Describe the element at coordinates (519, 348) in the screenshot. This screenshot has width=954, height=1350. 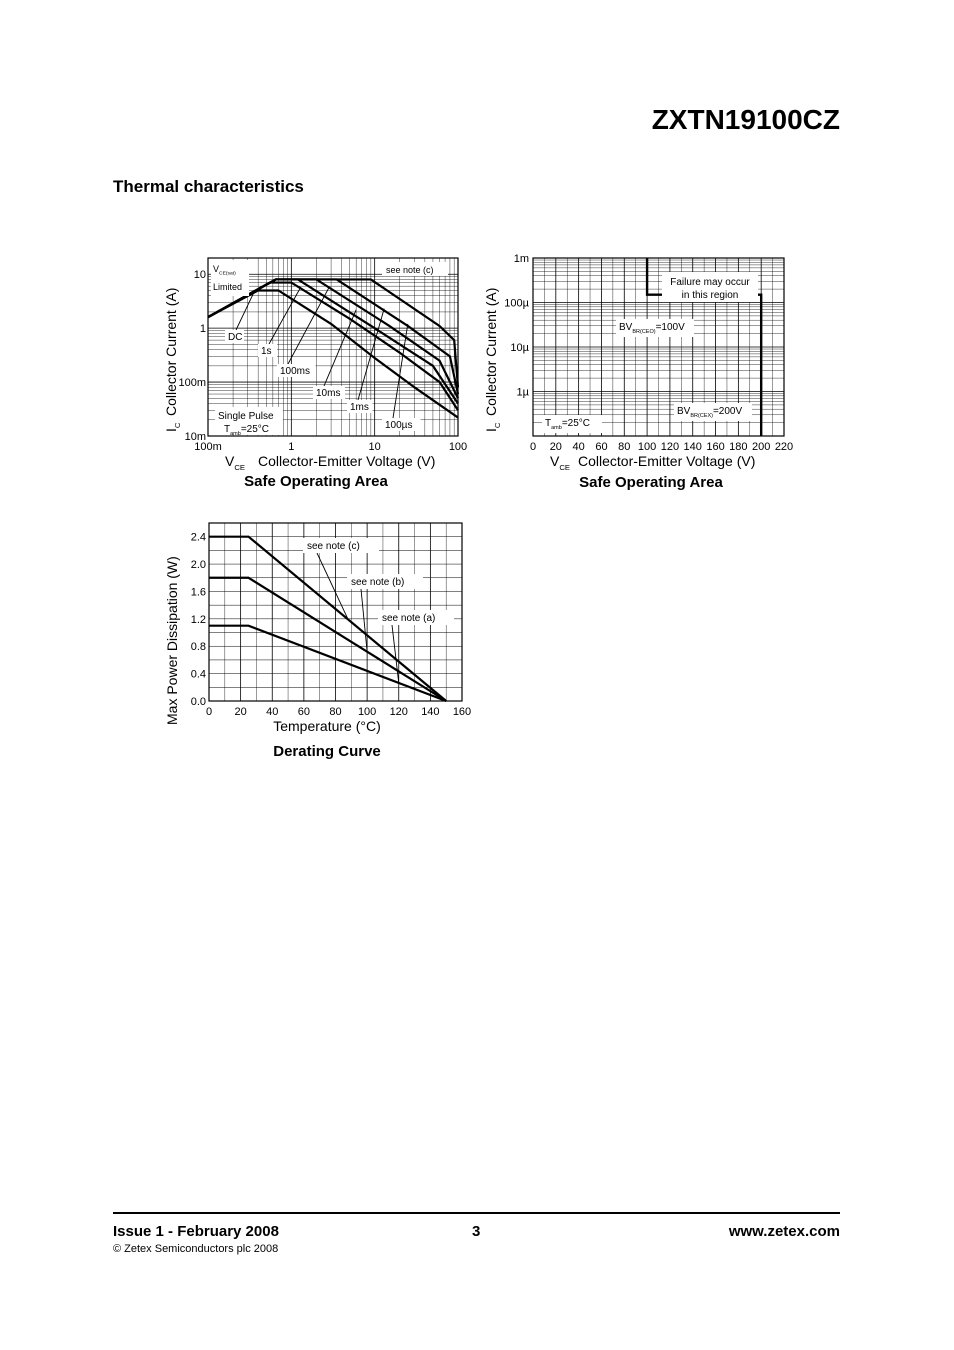
I see `y-tick-label: 10µ` at that location.